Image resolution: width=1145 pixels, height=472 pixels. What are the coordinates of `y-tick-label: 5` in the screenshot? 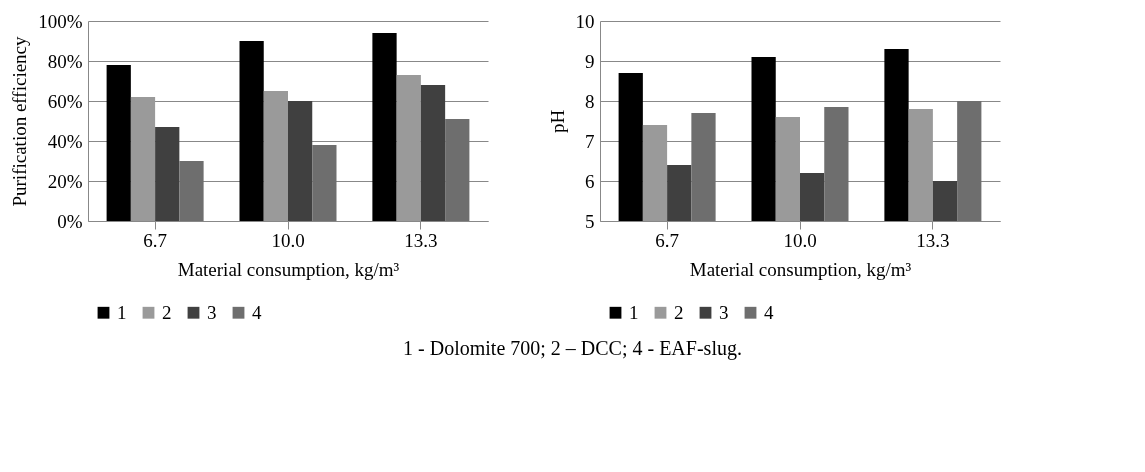 It's located at (590, 221).